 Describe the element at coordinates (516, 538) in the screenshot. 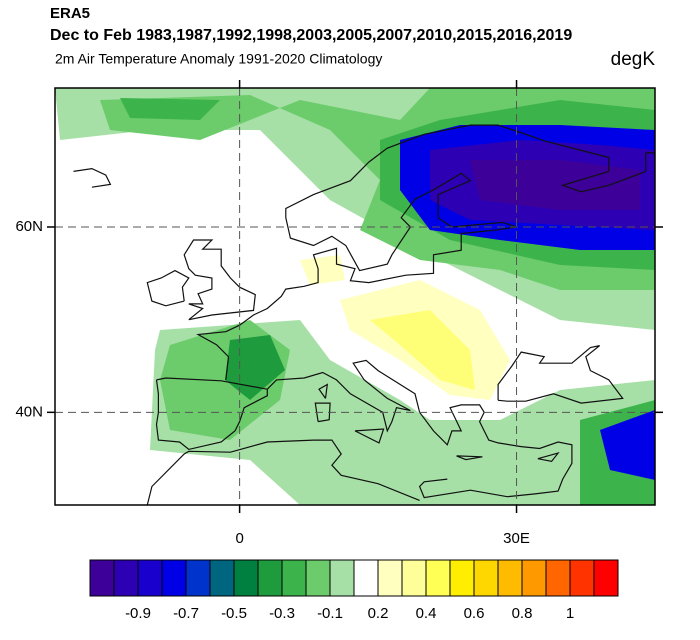

I see `lon-tick-label: 30E` at that location.